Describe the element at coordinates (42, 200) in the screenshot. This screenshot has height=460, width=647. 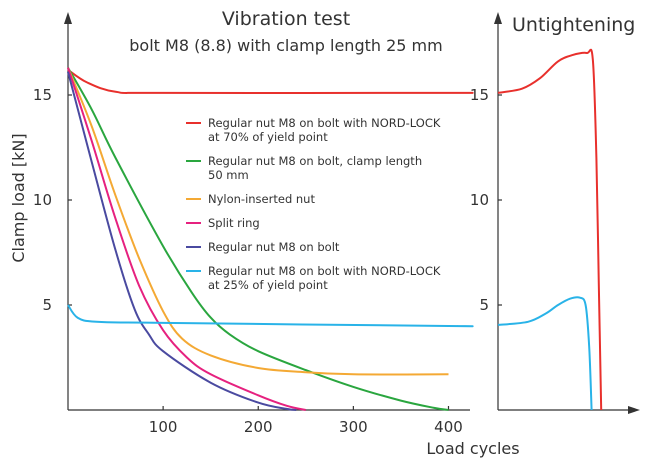
I see `y-tick-label: 10` at that location.